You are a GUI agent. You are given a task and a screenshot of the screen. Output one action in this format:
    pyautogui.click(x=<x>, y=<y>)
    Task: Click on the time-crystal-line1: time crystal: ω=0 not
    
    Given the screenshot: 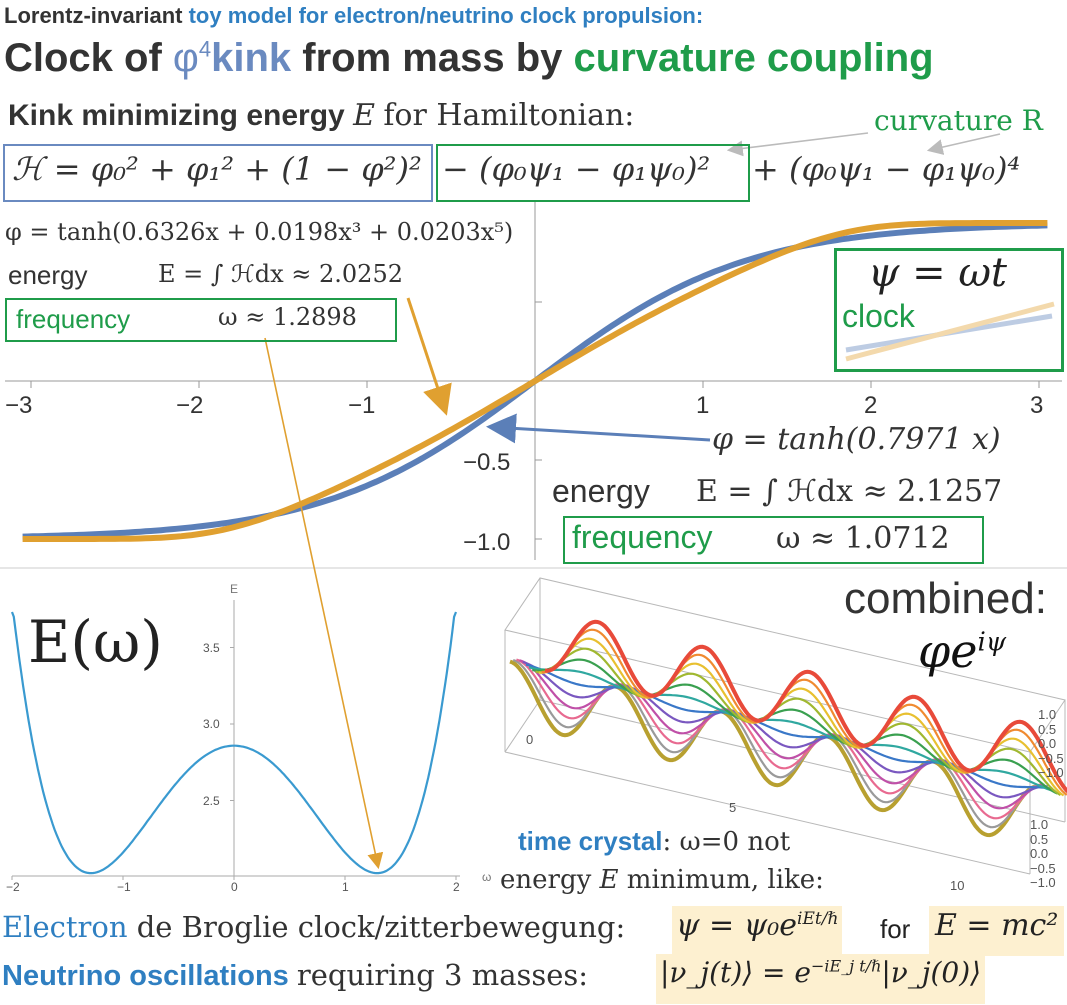 What is the action you would take?
    pyautogui.click(x=654, y=841)
    